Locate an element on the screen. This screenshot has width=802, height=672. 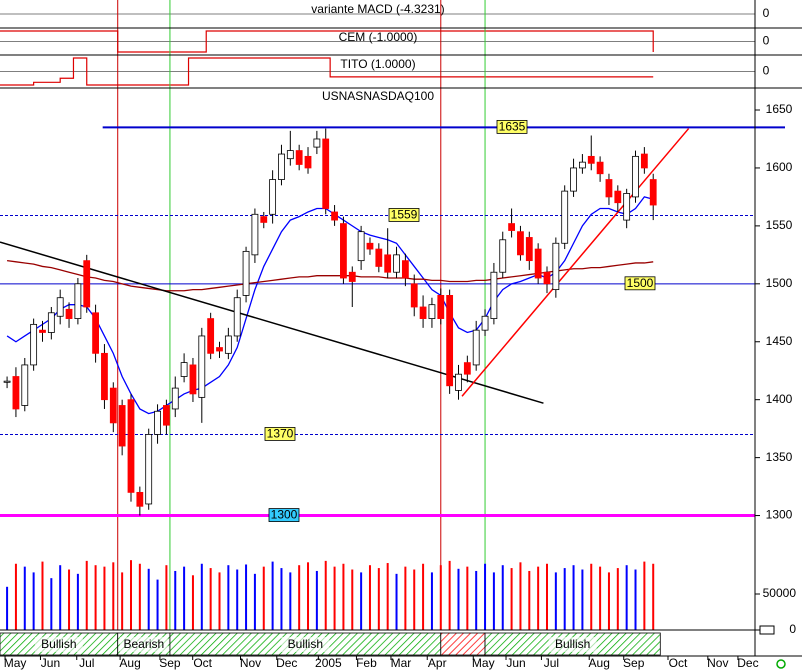
instrument-label: USNASNASDAQ100 is located at coordinates (378, 96).